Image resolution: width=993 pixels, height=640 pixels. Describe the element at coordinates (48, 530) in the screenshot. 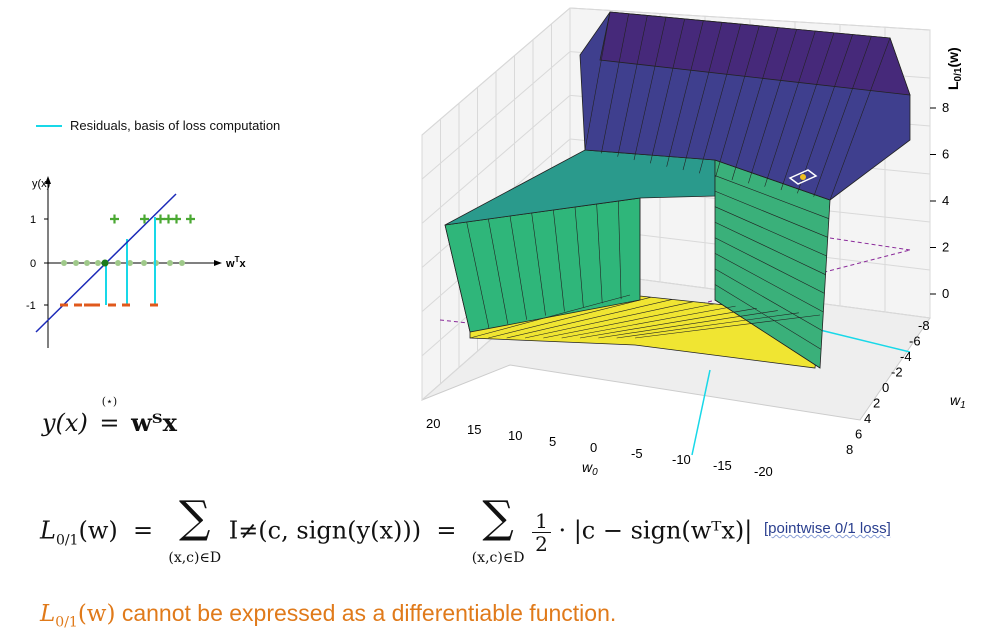

I see `loss-symbol: L` at that location.